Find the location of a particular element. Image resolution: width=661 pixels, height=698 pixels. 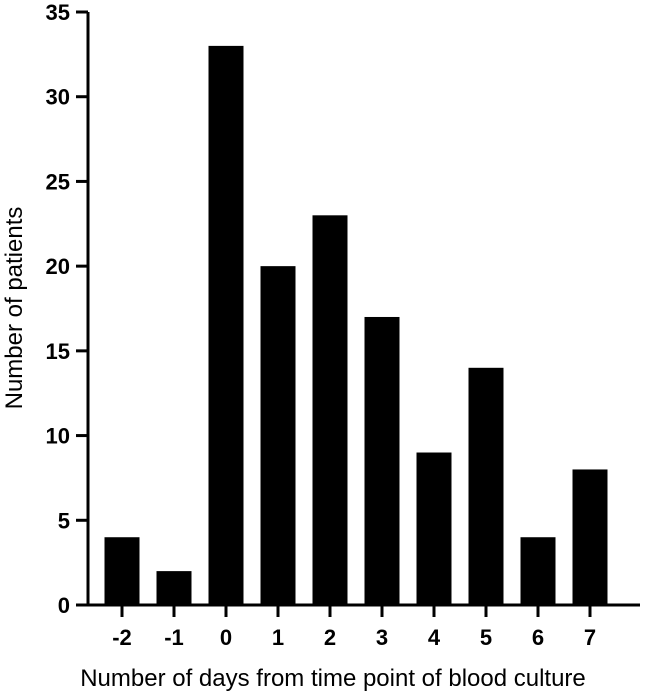

x-tick-label: 5 is located at coordinates (486, 637).